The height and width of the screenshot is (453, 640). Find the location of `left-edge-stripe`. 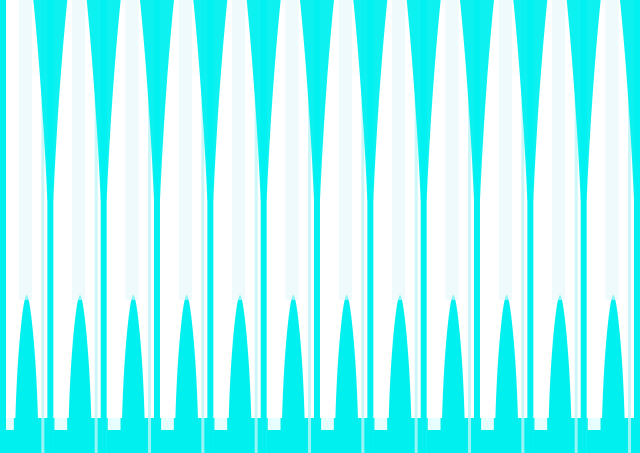

left-edge-stripe is located at coordinates (3, 226).